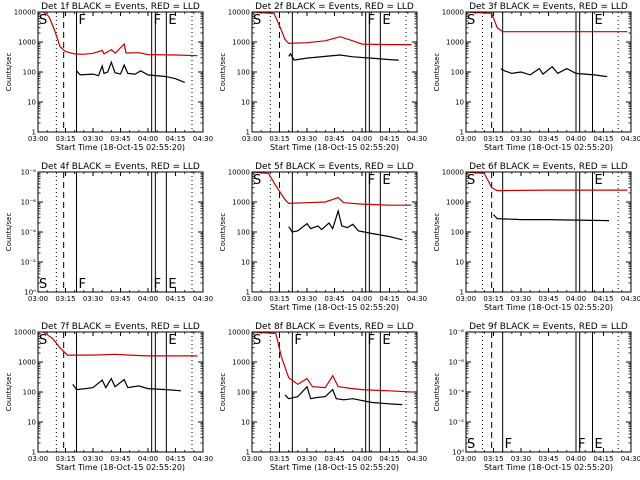 The image size is (640, 480). Describe the element at coordinates (120, 7) in the screenshot. I see `chart-title: Det 1f BLACK = Events, RED = LLD` at that location.